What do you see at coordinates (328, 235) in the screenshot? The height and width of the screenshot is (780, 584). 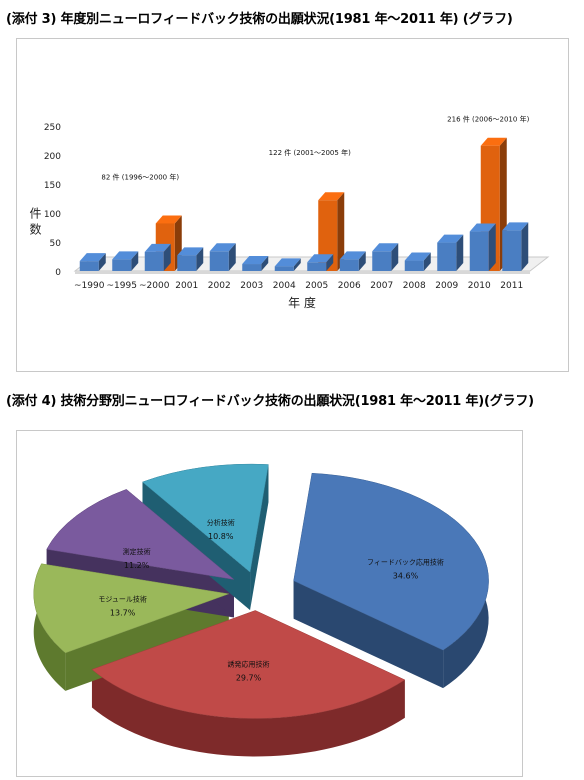 I see `total-bar-2005-front` at bounding box center [328, 235].